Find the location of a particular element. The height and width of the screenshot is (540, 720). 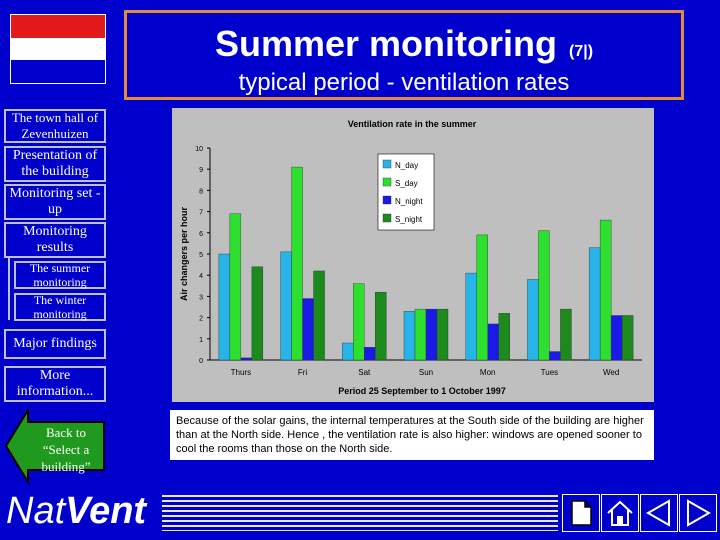

logo-nat: Nat is located at coordinates (36, 511).